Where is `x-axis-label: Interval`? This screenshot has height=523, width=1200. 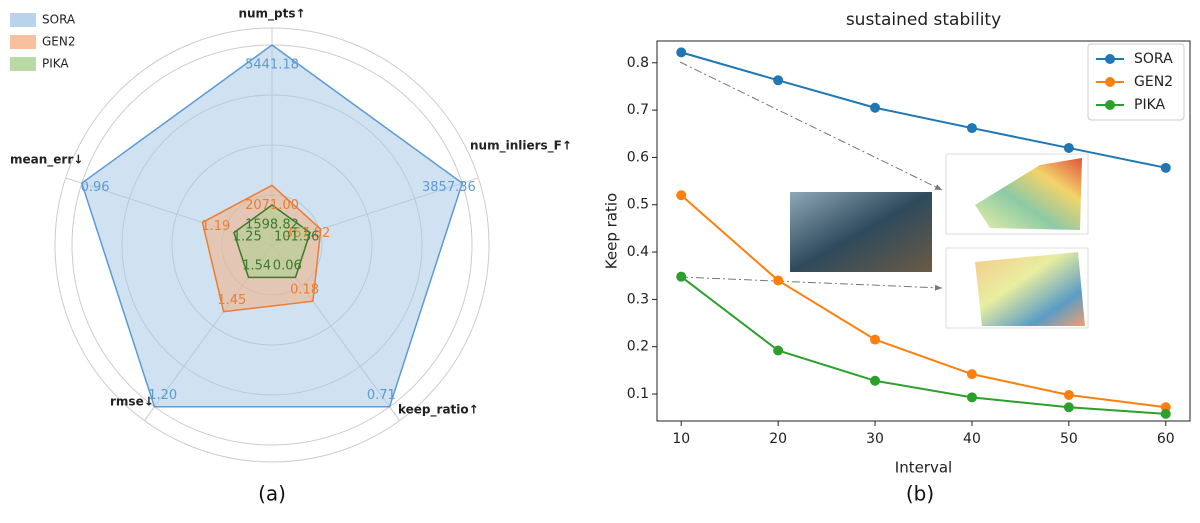
x-axis-label: Interval is located at coordinates (923, 468).